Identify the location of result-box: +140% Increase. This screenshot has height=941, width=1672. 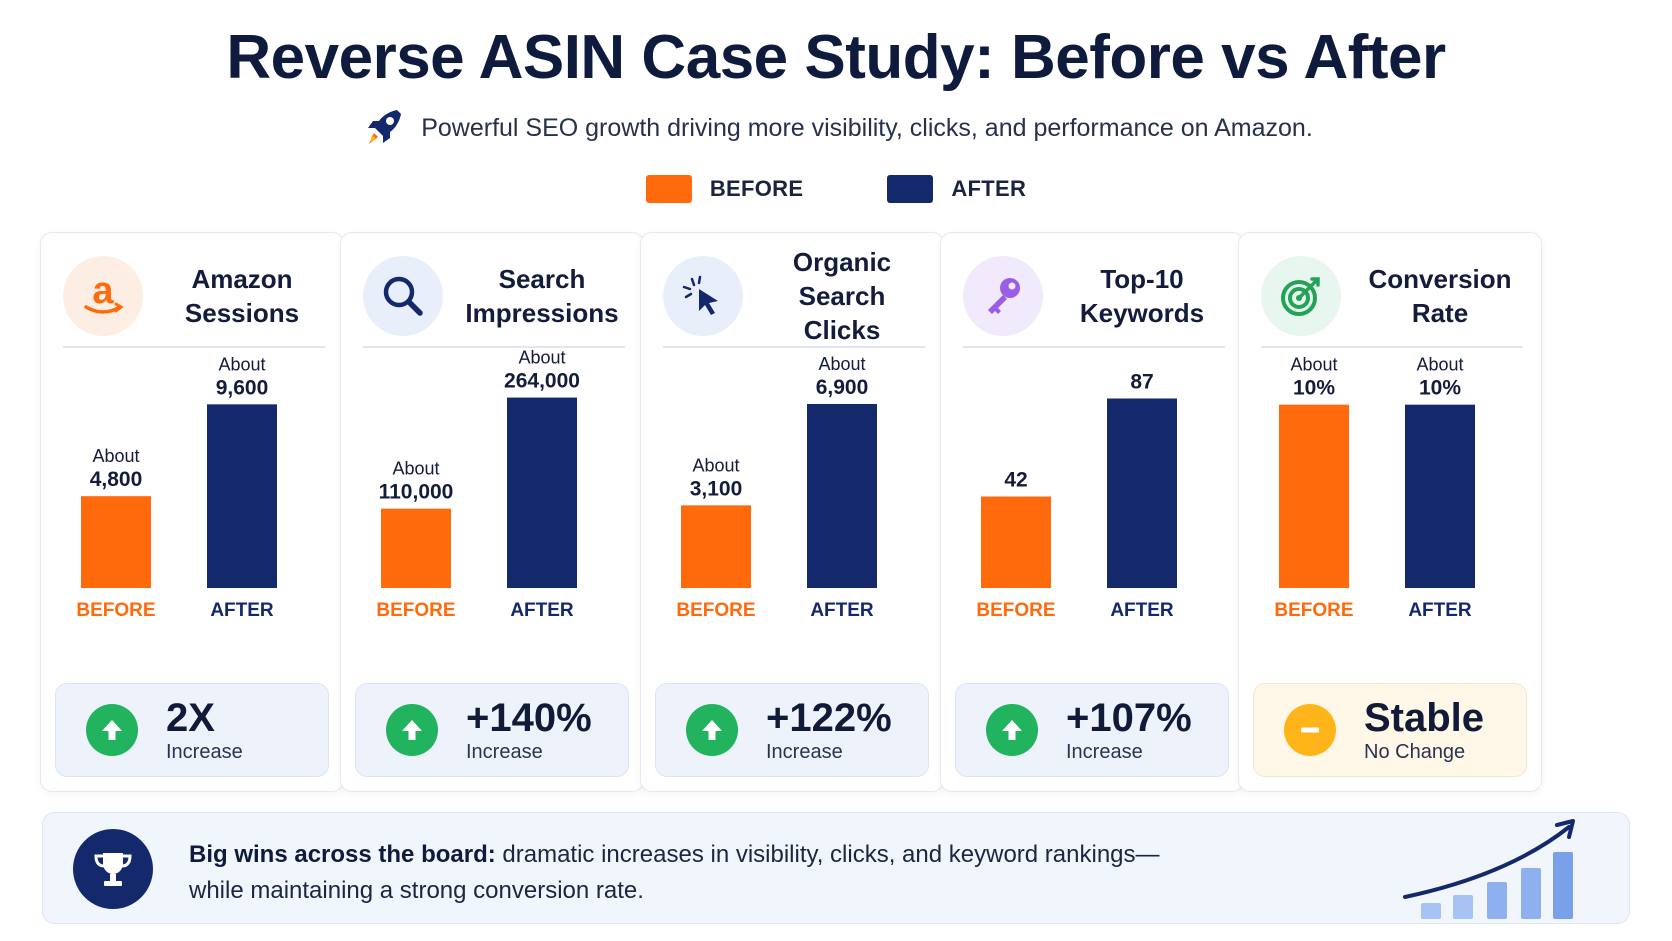
(492, 730).